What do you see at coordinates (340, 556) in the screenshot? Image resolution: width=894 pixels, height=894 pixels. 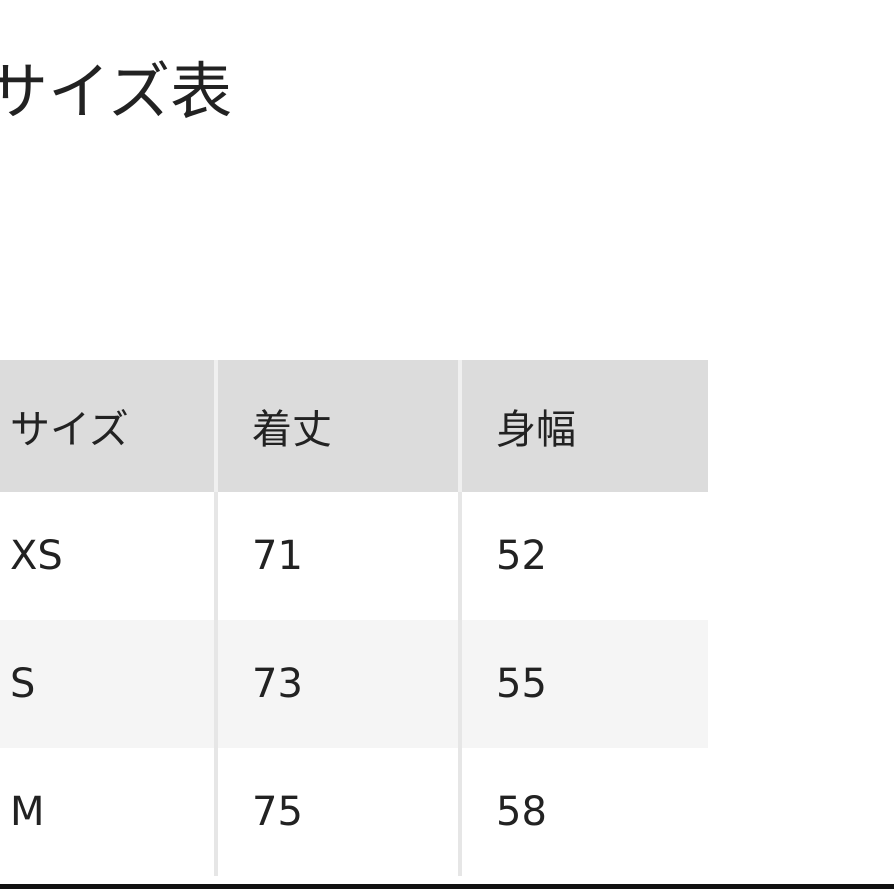 I see `cell-length: 71` at bounding box center [340, 556].